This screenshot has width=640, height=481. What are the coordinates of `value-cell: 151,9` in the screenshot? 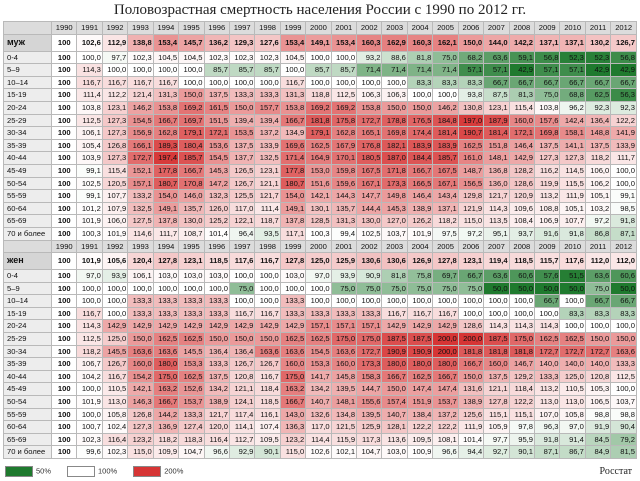 It's located at (420, 402).